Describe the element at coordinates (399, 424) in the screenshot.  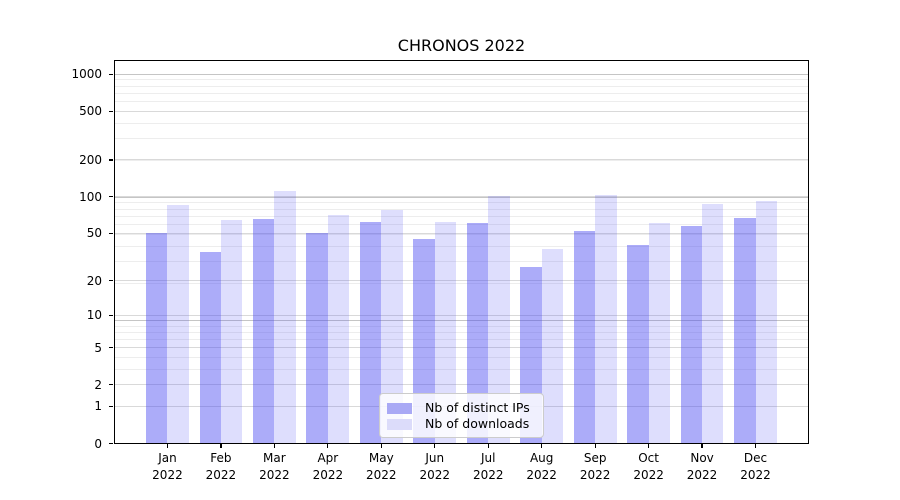
I see `legend-swatch-downloads` at that location.